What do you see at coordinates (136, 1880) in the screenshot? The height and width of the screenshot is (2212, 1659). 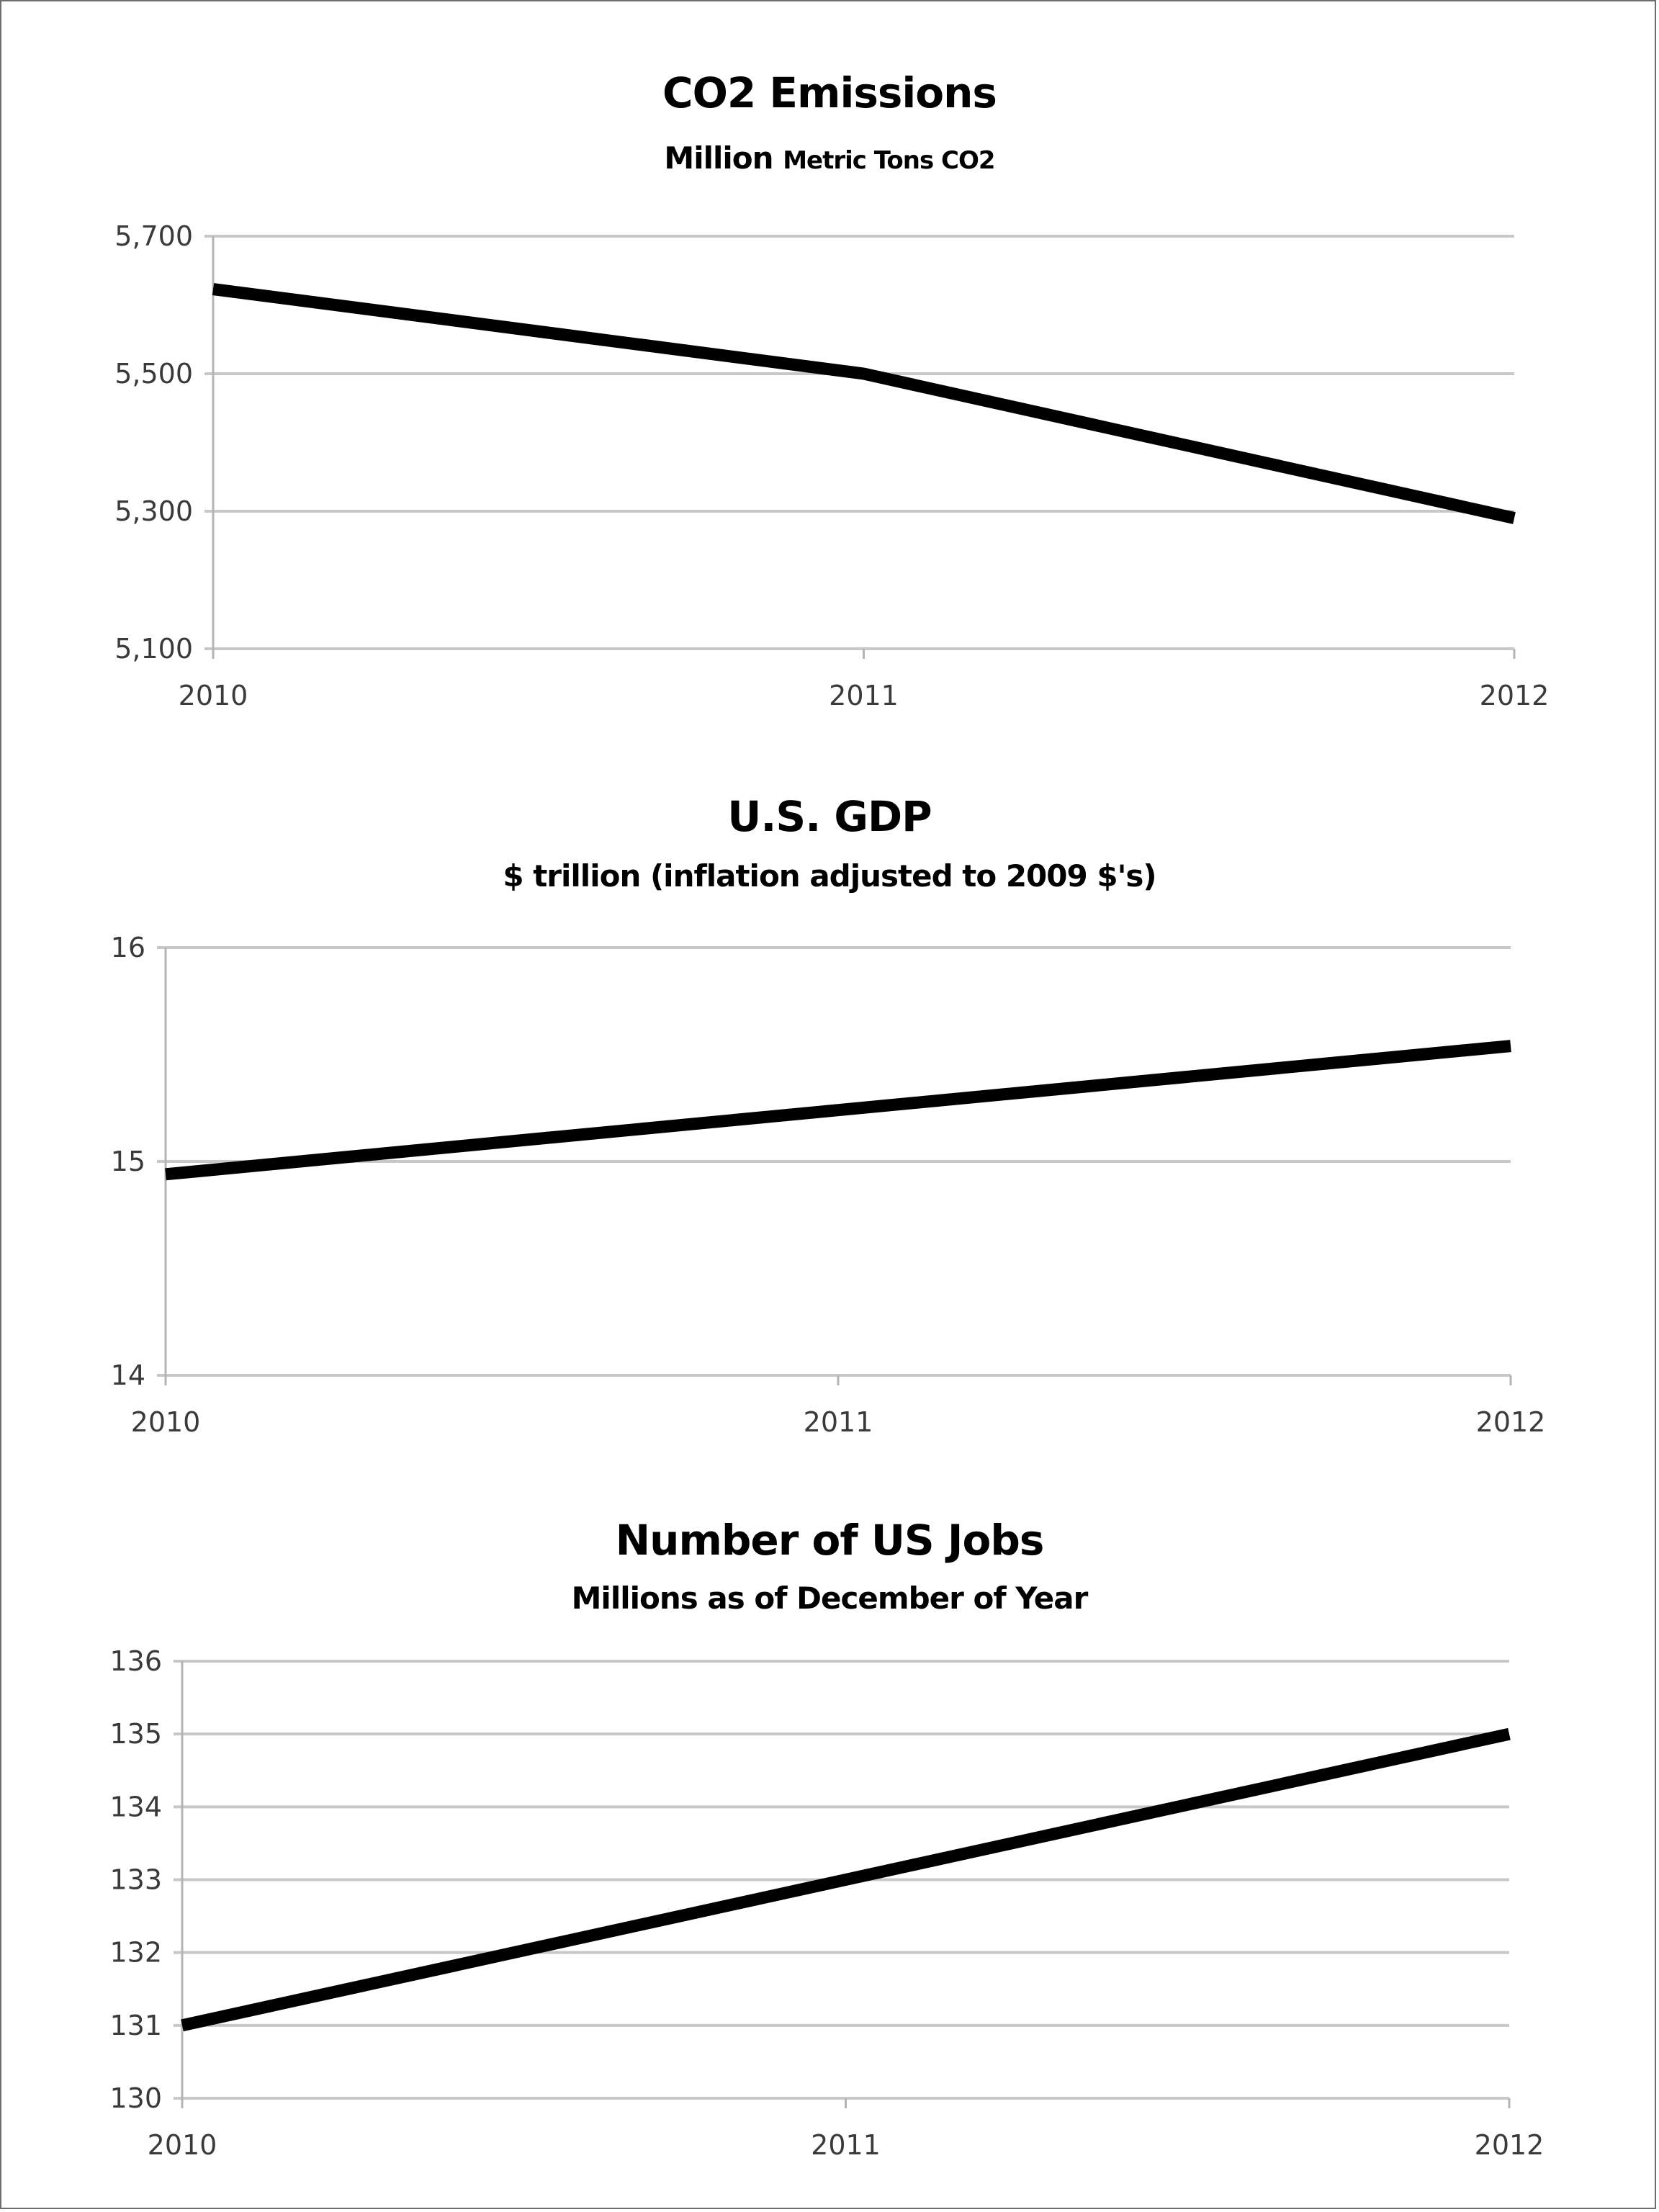 I see `y-tick-label: 133` at bounding box center [136, 1880].